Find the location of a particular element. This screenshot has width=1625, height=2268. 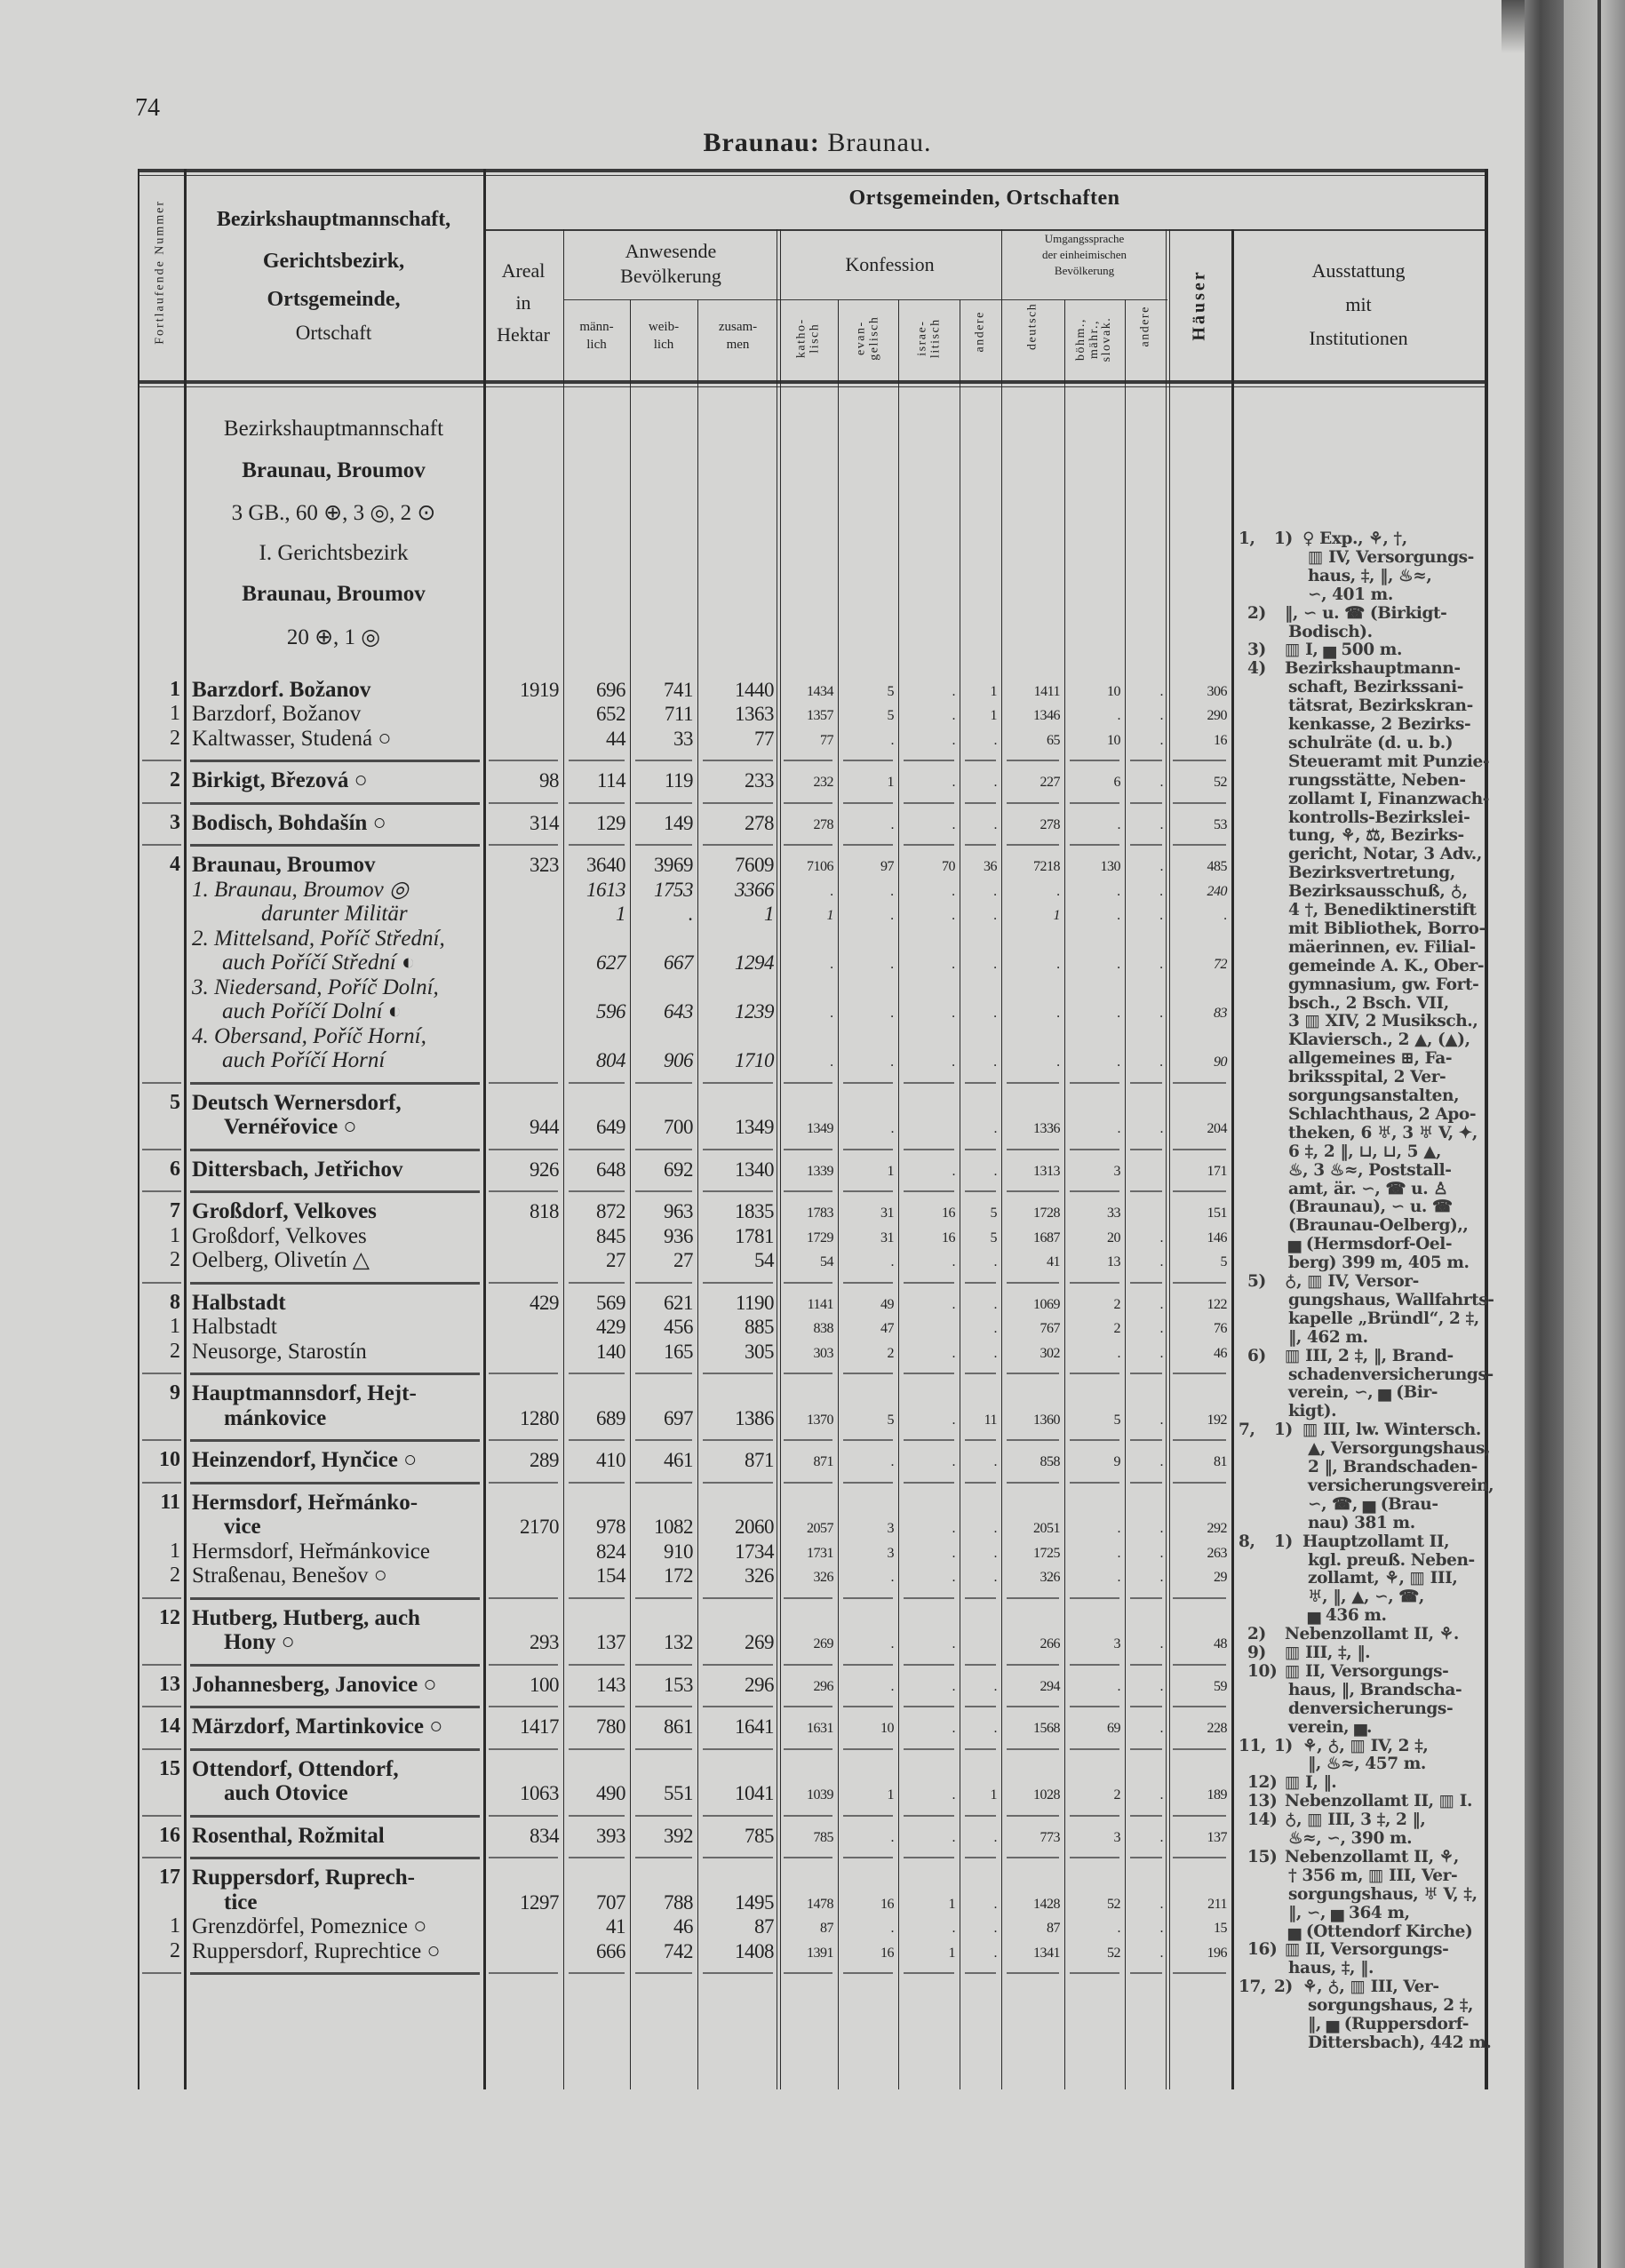

place-name: Birkigt, Březová ○ is located at coordinates (280, 780).